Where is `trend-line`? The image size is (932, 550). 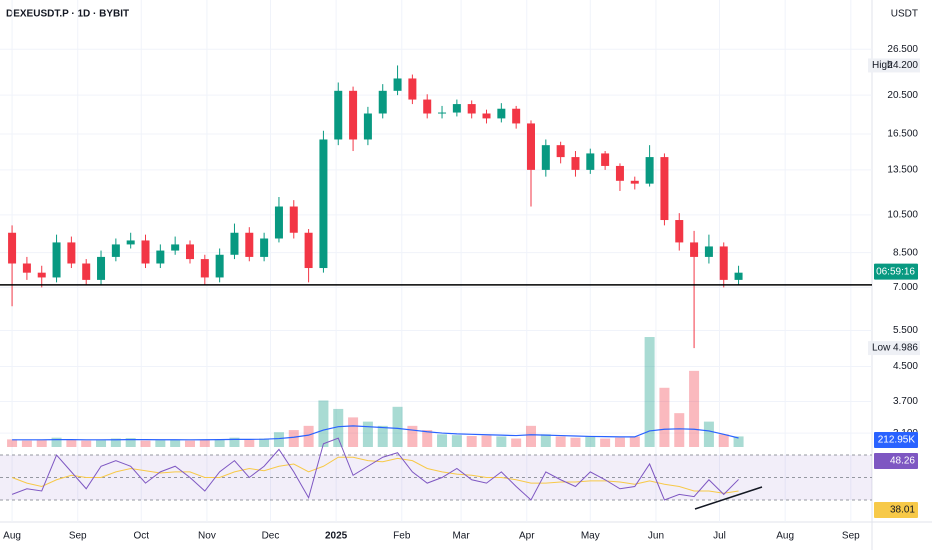 trend-line is located at coordinates (728, 498).